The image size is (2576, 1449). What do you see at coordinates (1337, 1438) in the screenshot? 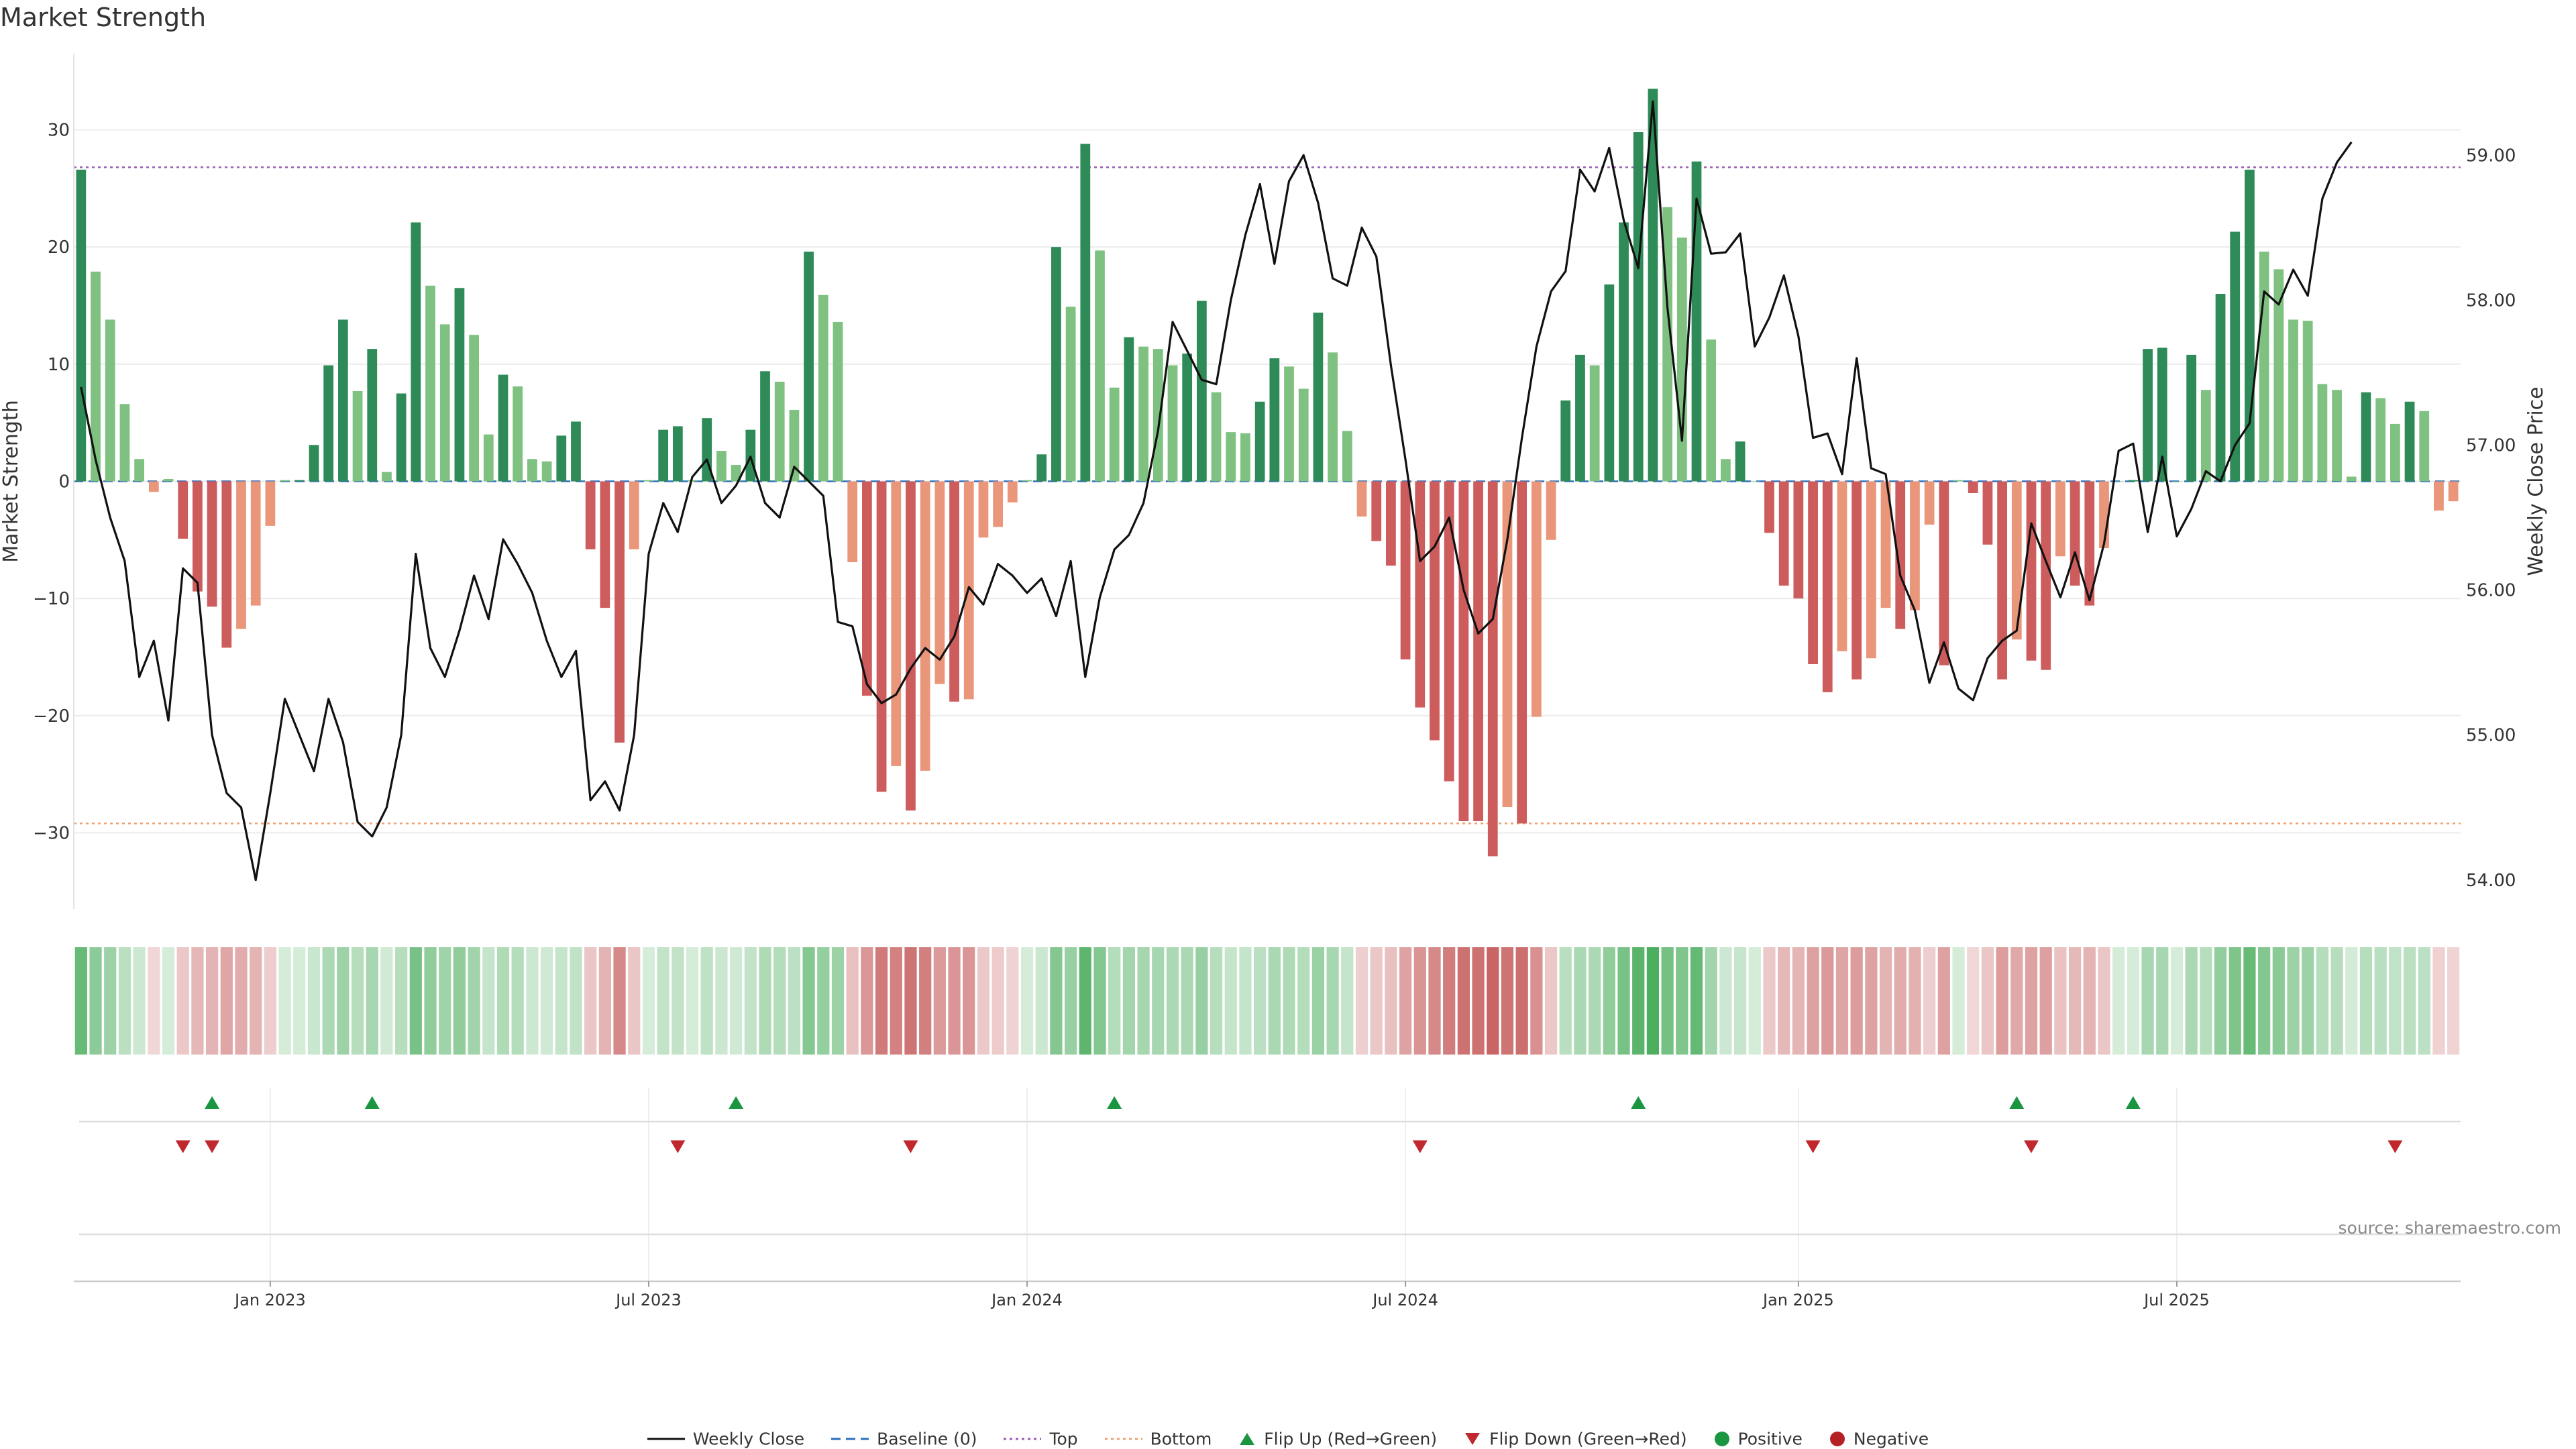
I see `legend-item-flip-up: Flip Up (Red→Green)` at bounding box center [1337, 1438].